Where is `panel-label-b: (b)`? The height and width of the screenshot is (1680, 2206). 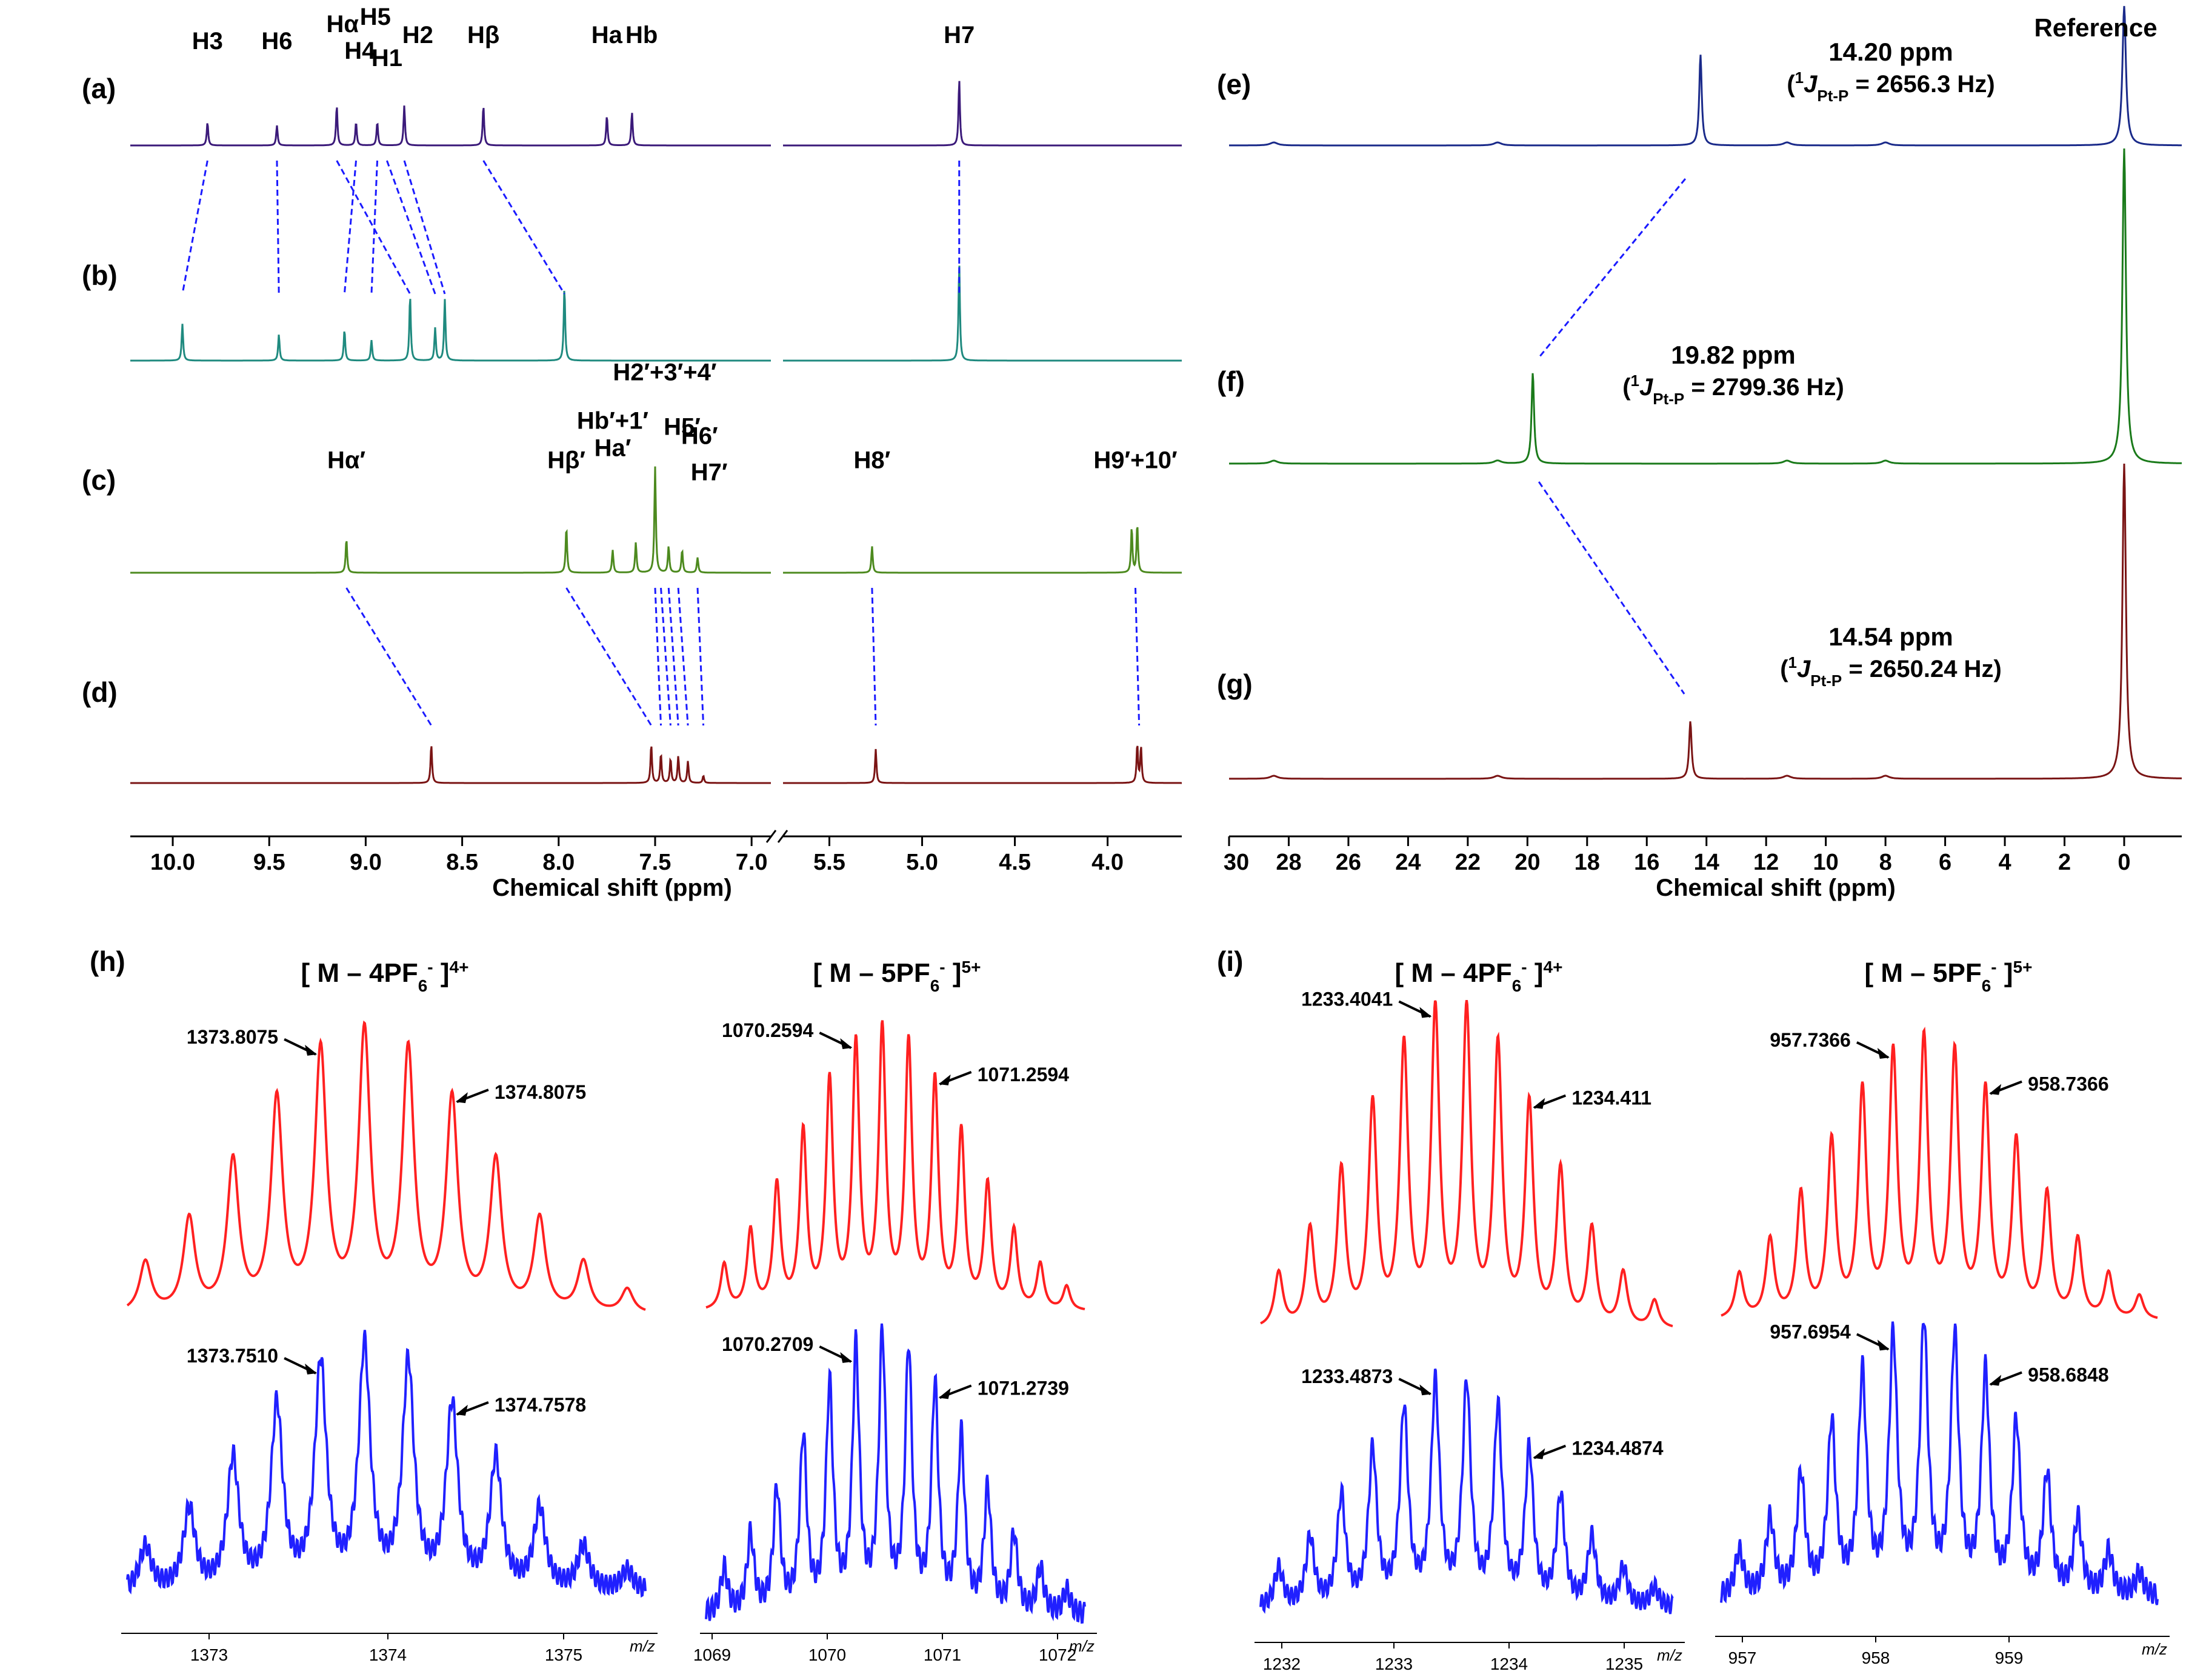
panel-label-b: (b) is located at coordinates (100, 275).